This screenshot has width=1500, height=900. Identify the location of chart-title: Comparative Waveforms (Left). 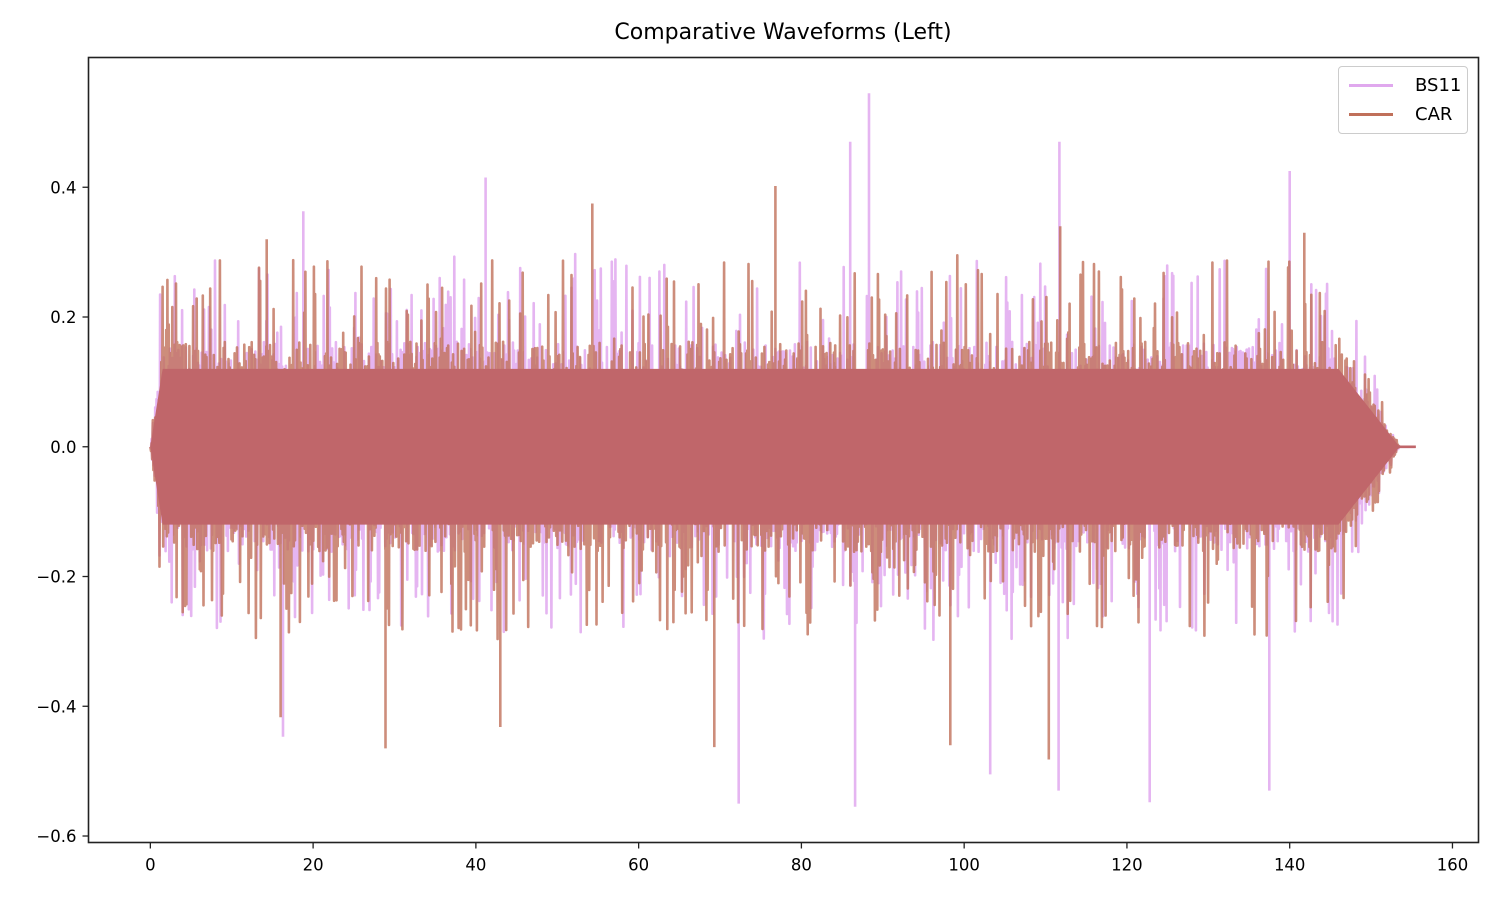
(783, 32).